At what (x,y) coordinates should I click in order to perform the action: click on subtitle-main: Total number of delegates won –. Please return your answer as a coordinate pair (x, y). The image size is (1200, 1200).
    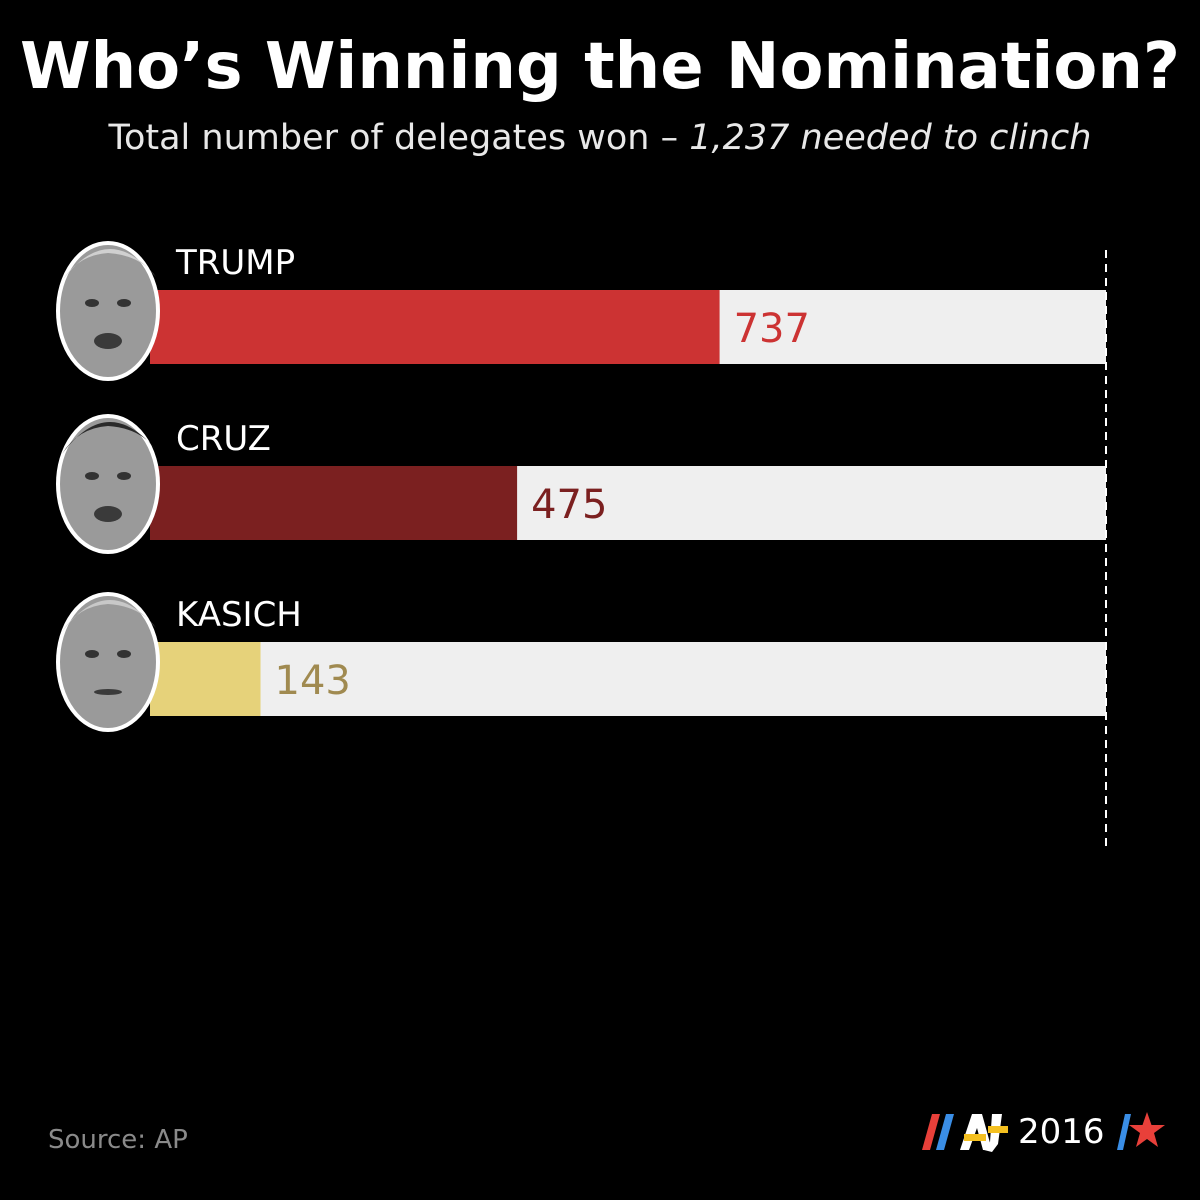
    Looking at the image, I should click on (399, 138).